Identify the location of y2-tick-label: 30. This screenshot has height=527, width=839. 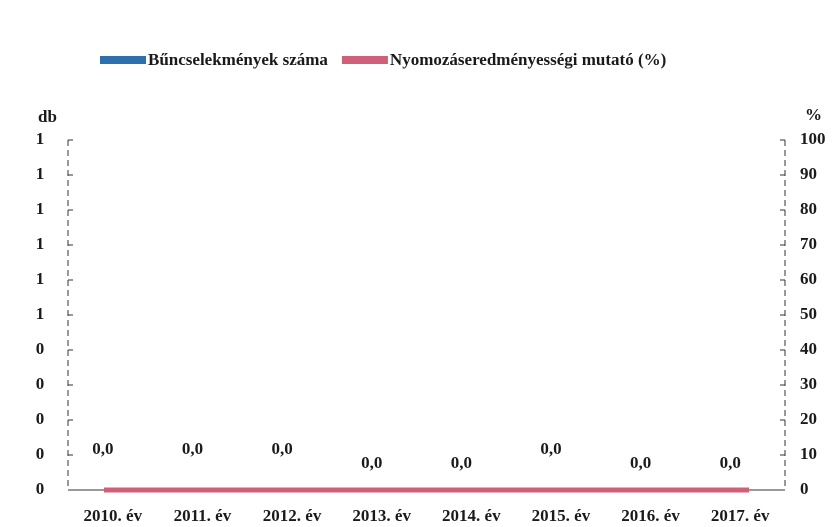
(808, 383).